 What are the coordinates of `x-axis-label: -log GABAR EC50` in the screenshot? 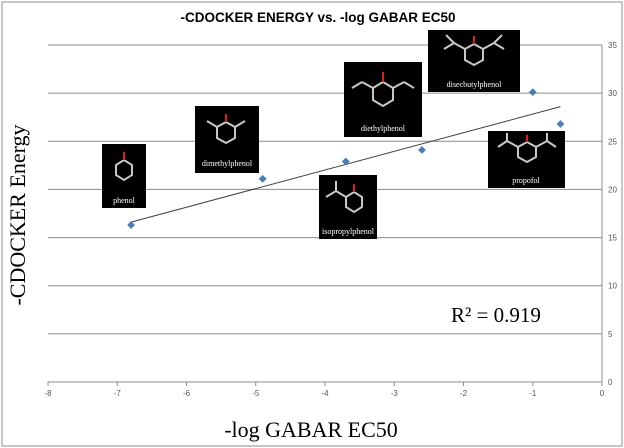 It's located at (311, 429).